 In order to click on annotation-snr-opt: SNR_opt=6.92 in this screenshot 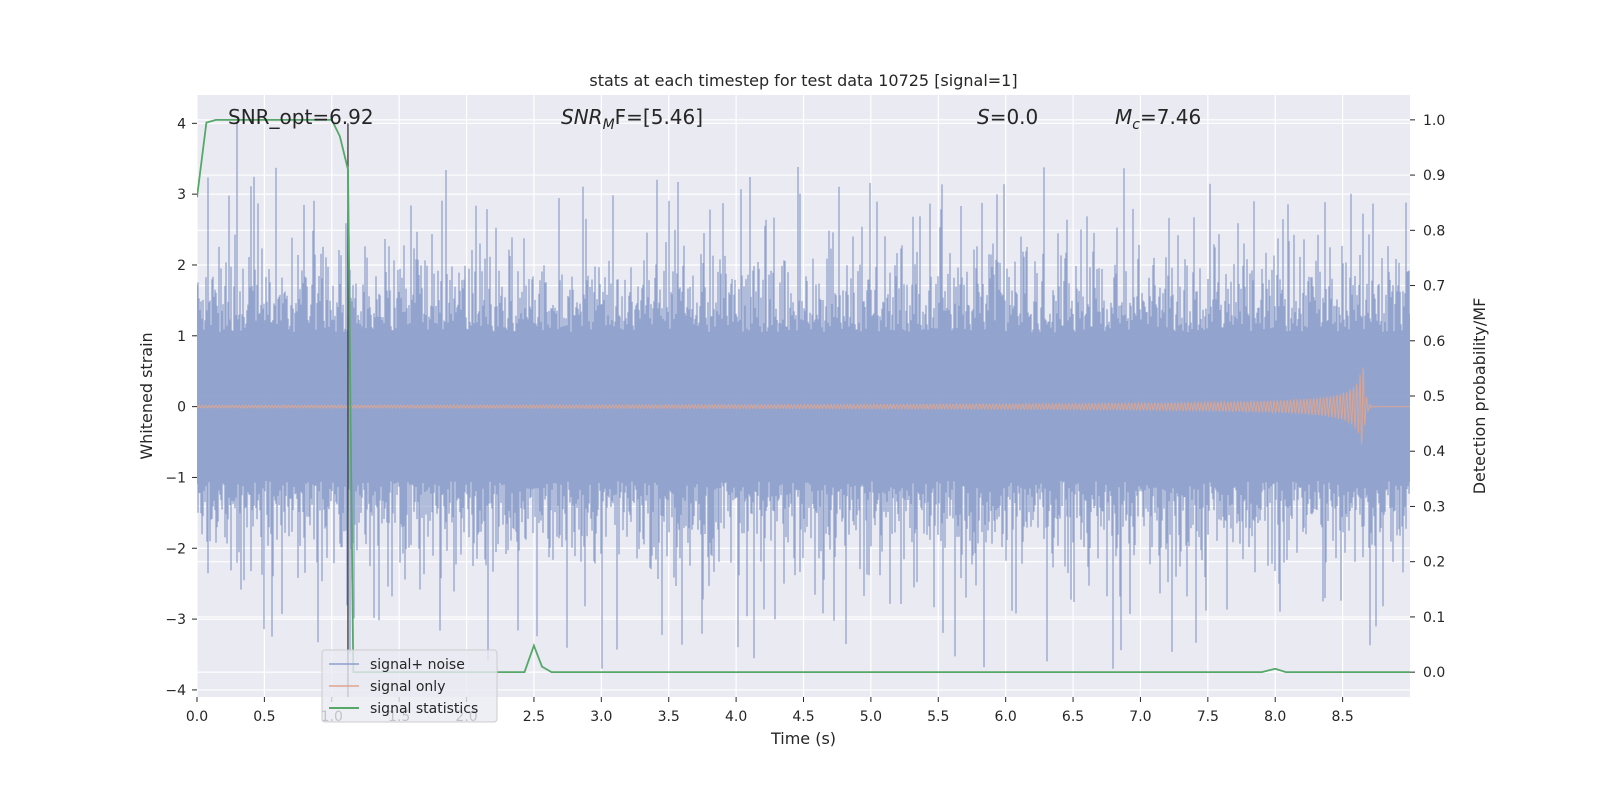, I will do `click(301, 117)`.